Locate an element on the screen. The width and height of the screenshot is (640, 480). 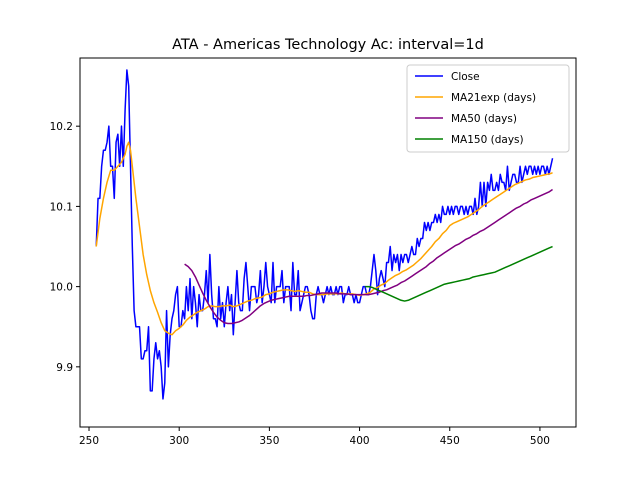
x-axis: 250 300 350 400 450 500 is located at coordinates (314, 437).